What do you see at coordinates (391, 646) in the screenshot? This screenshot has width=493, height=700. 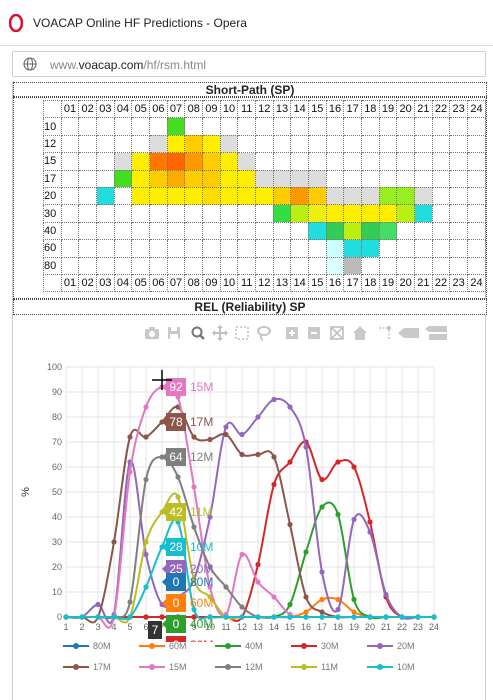 I see `legend-item: 20M` at bounding box center [391, 646].